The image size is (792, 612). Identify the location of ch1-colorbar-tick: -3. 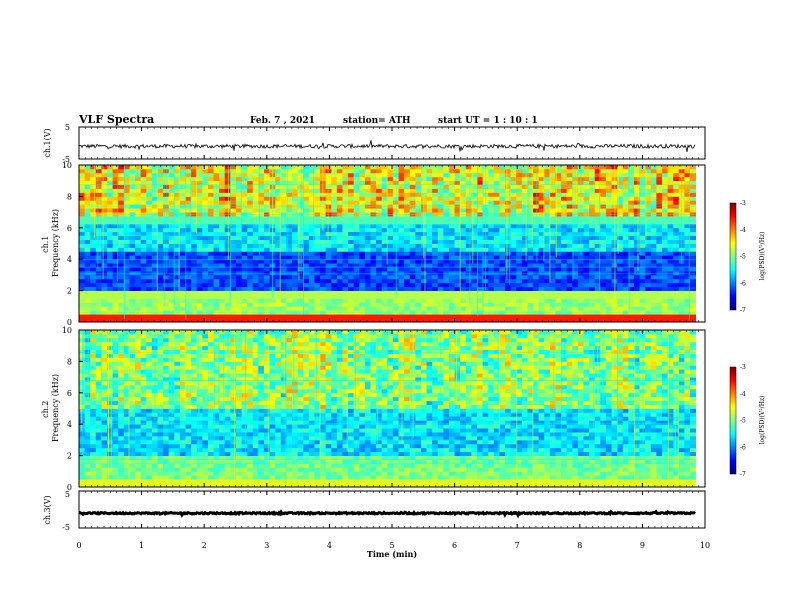
(743, 203).